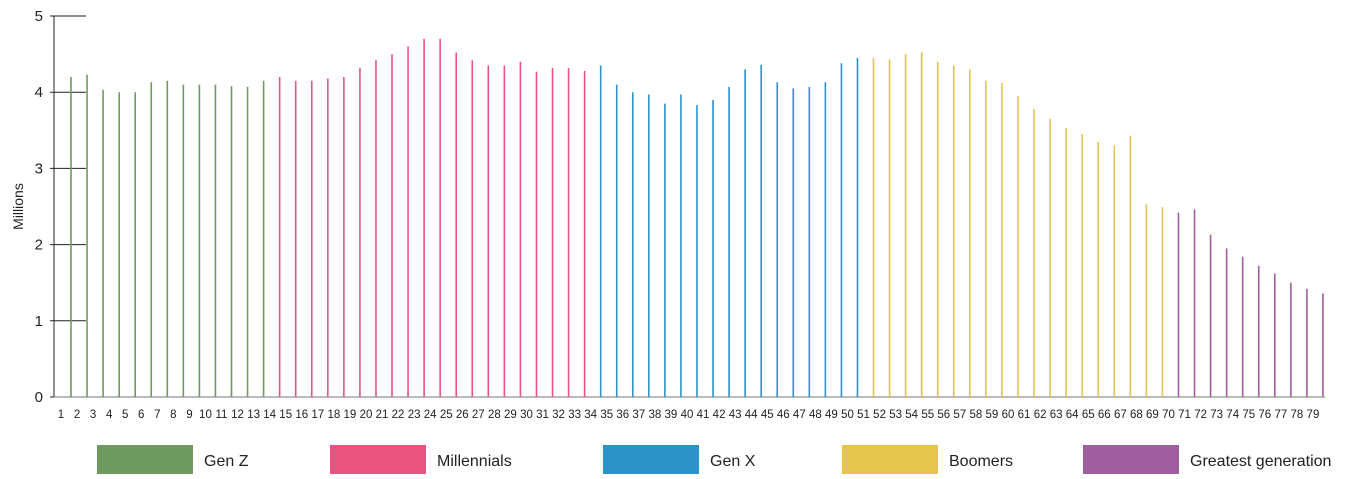 The image size is (1372, 479). I want to click on x-tick-label: 46, so click(783, 415).